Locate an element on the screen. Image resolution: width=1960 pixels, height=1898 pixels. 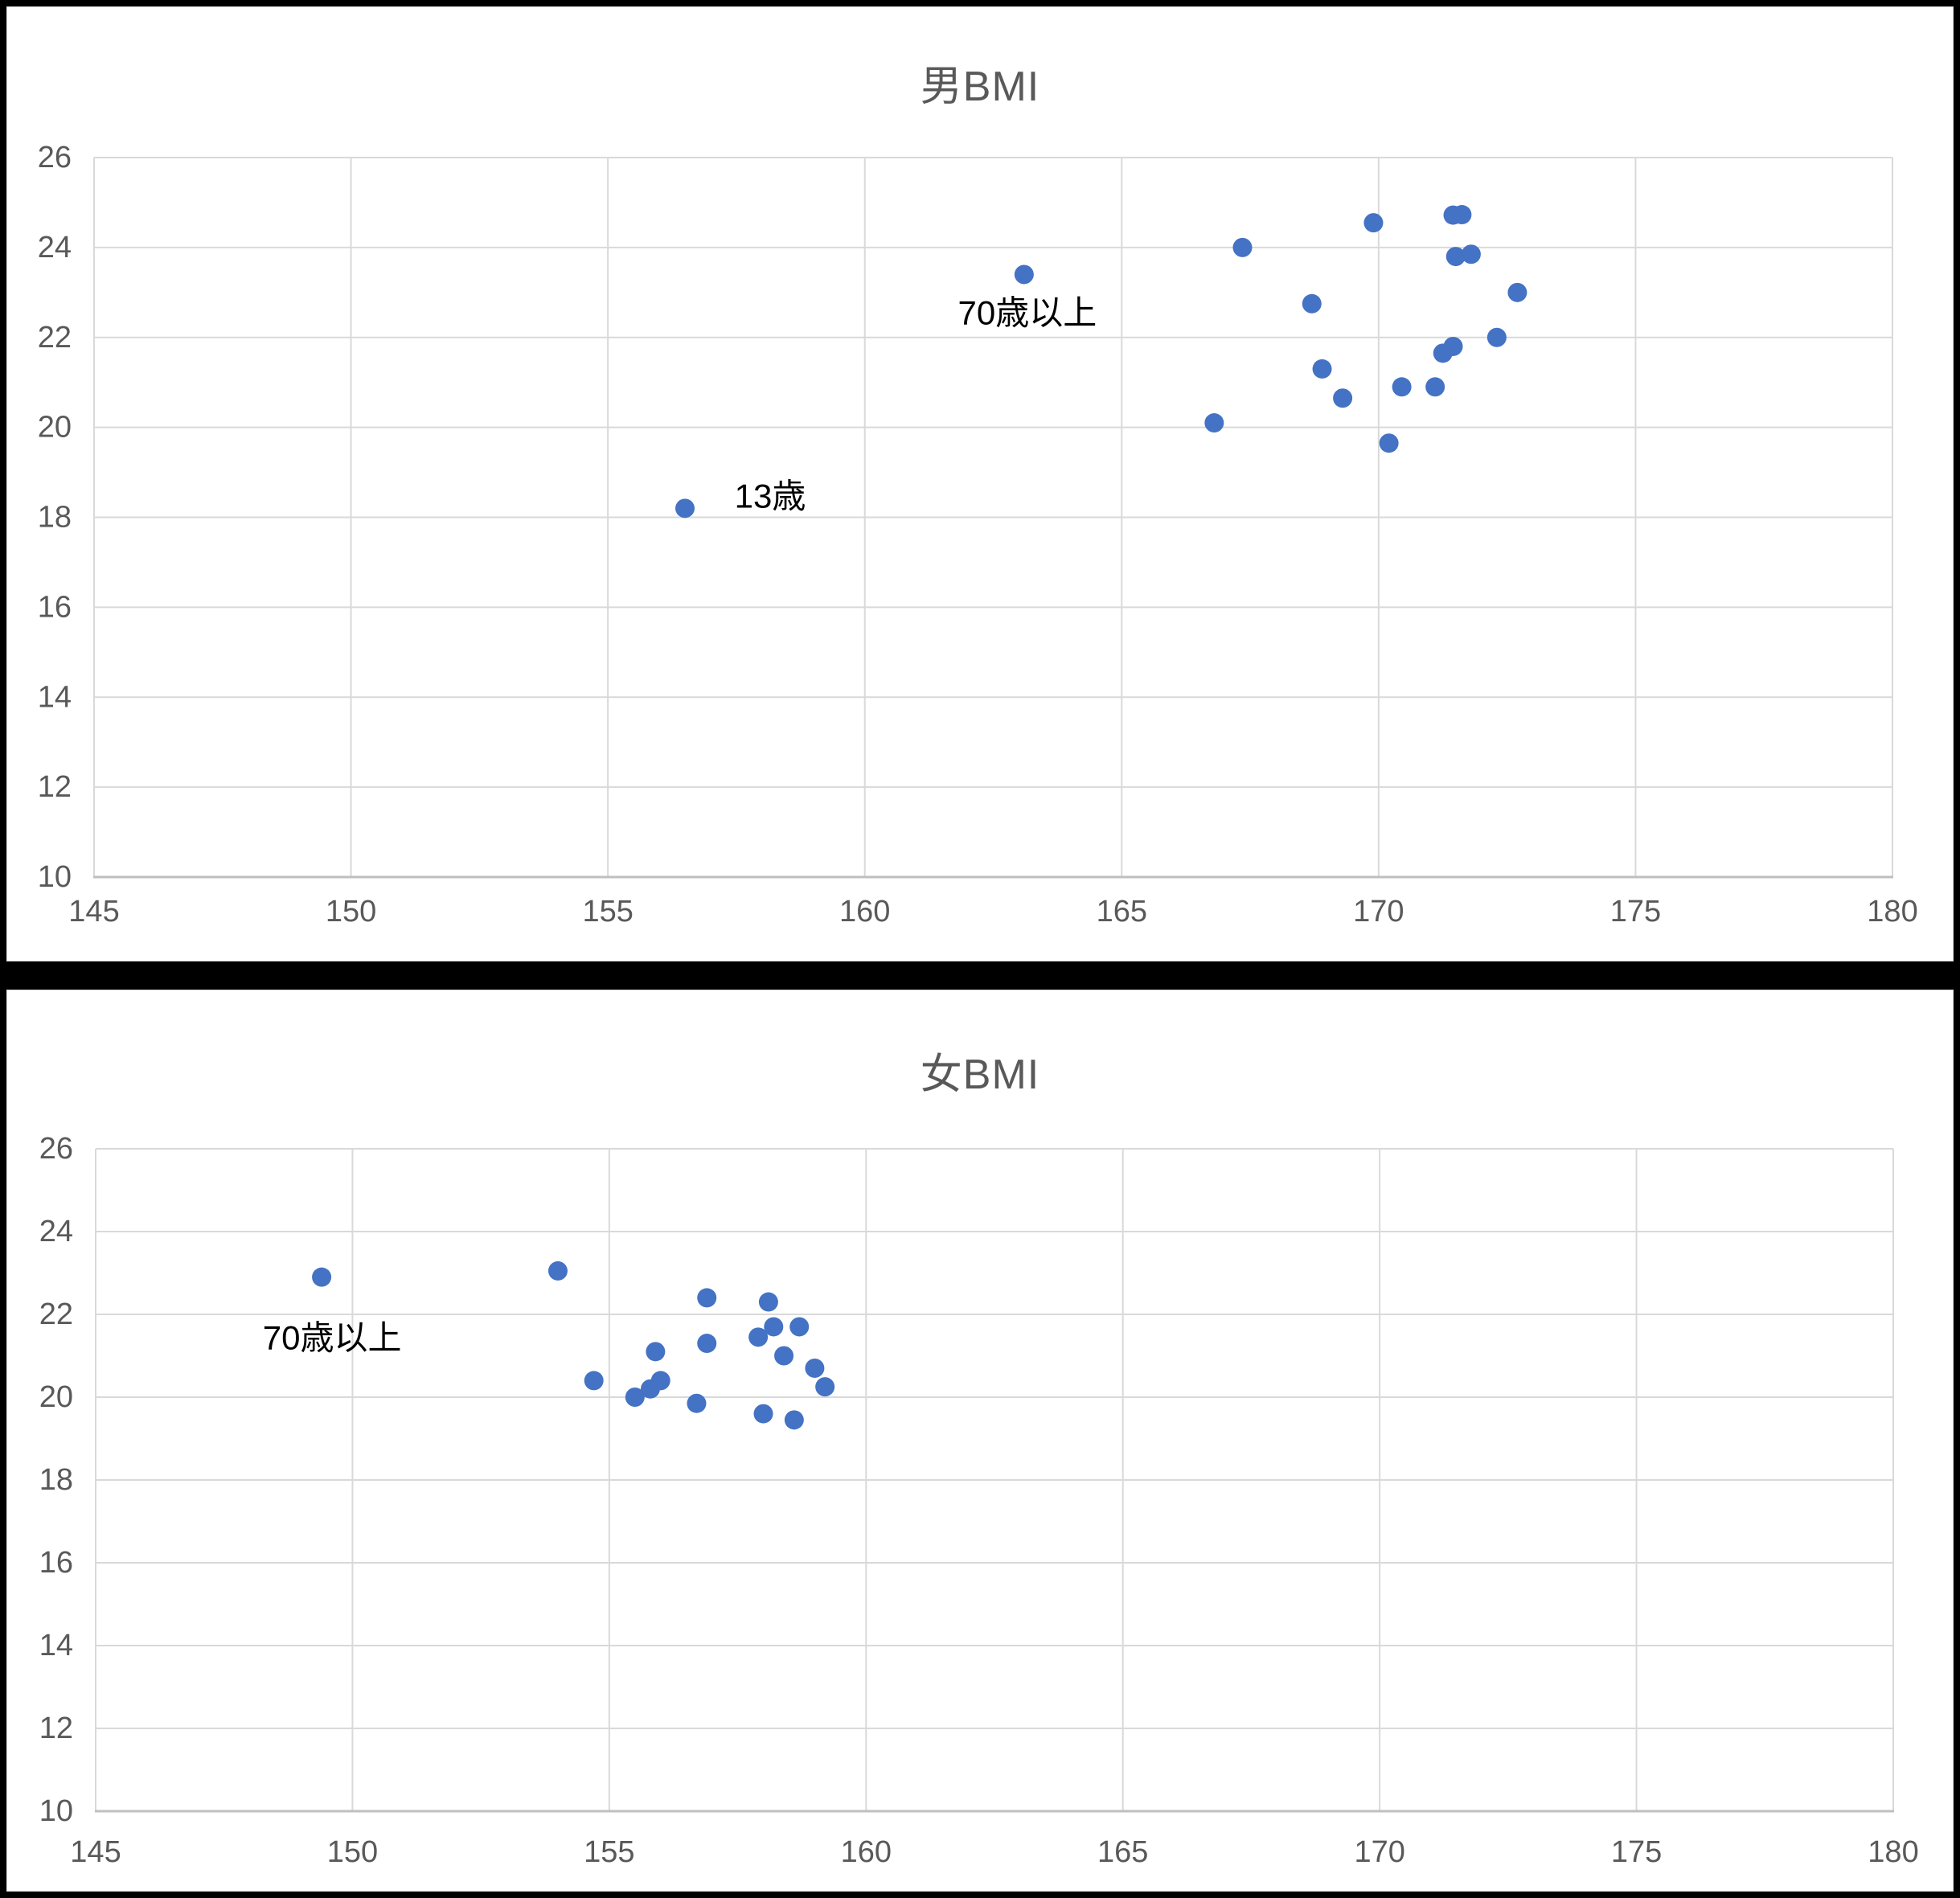
data-point-label: 13歳 is located at coordinates (770, 496).